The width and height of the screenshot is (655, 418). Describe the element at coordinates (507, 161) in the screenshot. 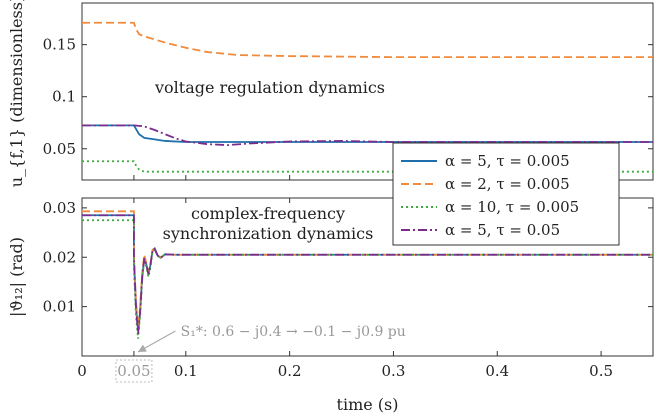

I see `legend-label-1: α = 5, τ = 0.005` at that location.